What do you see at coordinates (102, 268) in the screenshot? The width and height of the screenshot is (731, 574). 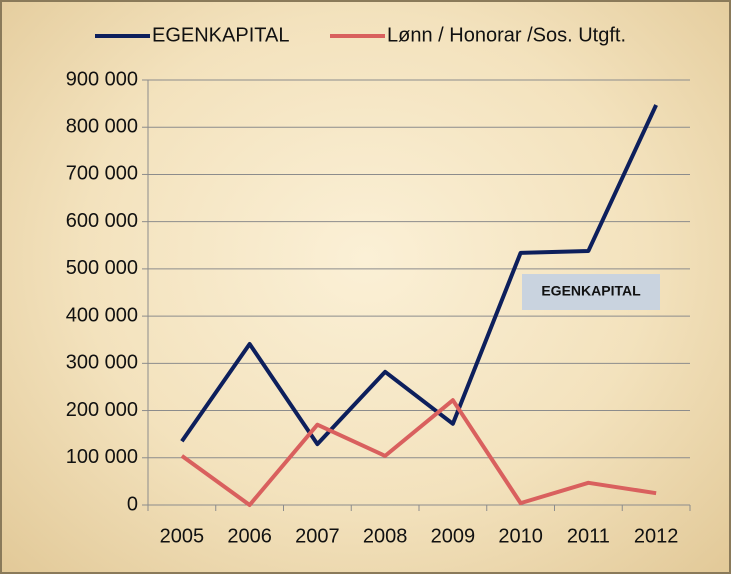 I see `y-tick-label: 500 000` at bounding box center [102, 268].